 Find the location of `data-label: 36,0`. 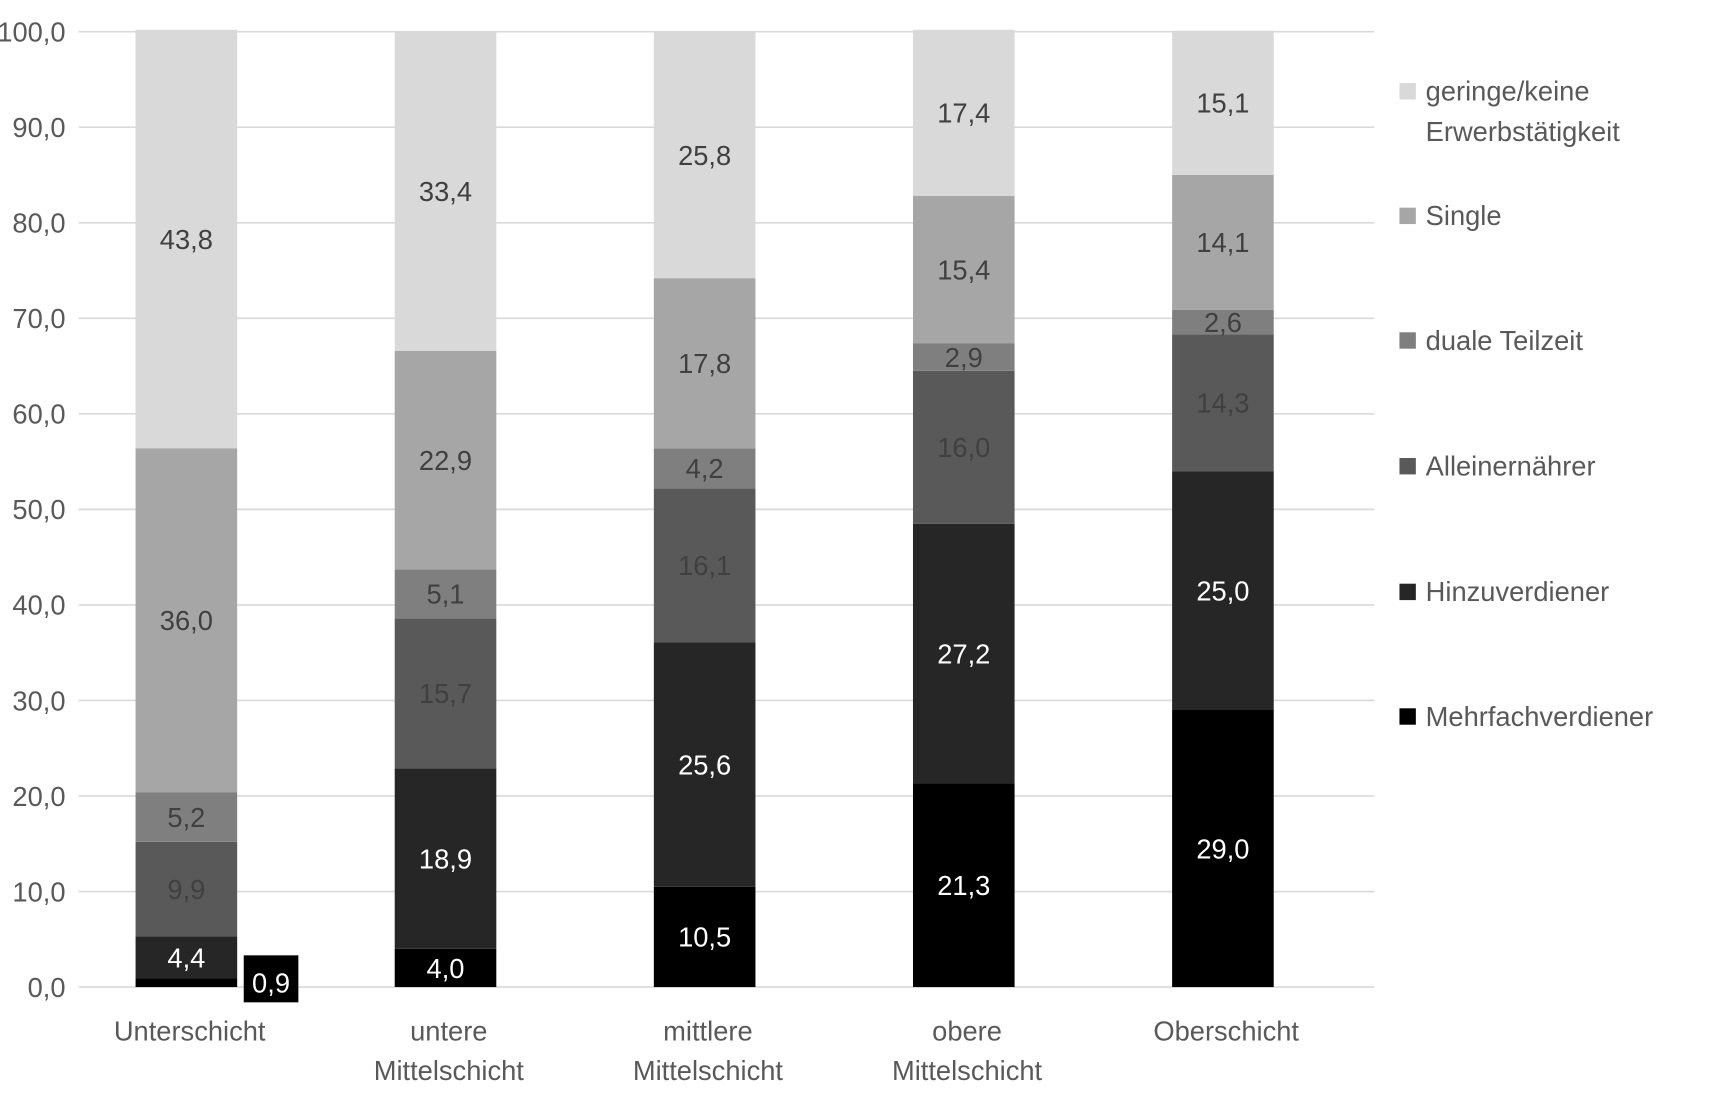

data-label: 36,0 is located at coordinates (186, 620).